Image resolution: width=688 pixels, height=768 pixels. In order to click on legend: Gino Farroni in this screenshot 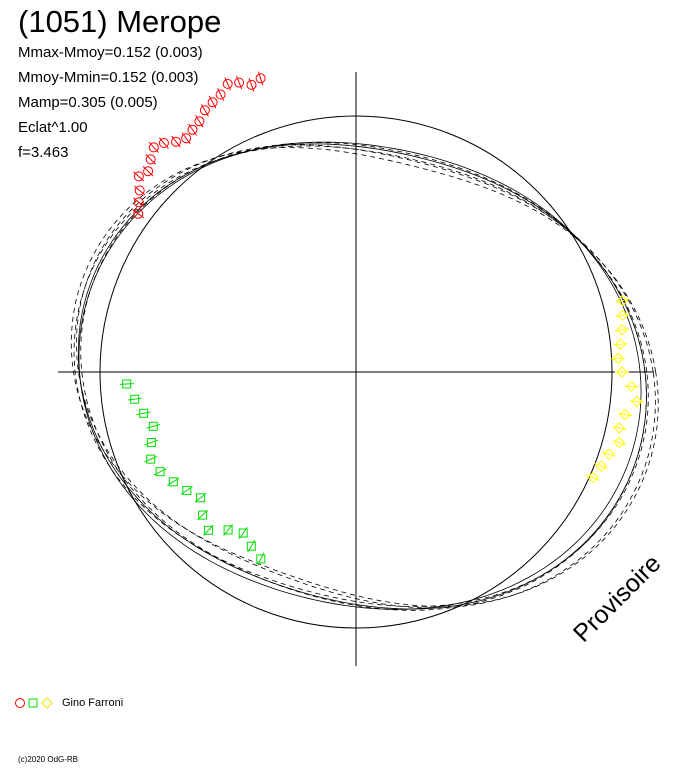, I will do `click(68, 703)`.